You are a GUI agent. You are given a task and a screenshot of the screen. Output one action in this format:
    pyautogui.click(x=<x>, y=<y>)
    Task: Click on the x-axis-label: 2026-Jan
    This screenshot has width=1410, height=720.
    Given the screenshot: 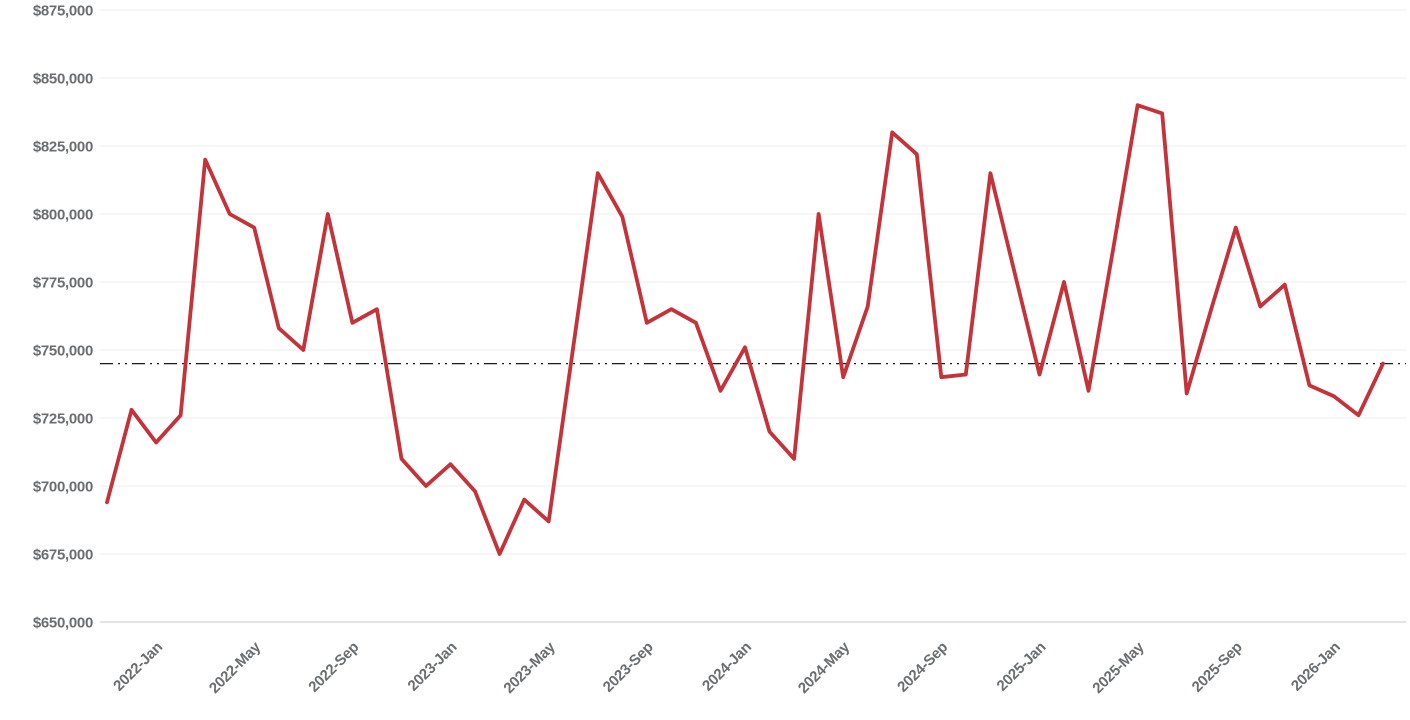 What is the action you would take?
    pyautogui.click(x=1316, y=667)
    